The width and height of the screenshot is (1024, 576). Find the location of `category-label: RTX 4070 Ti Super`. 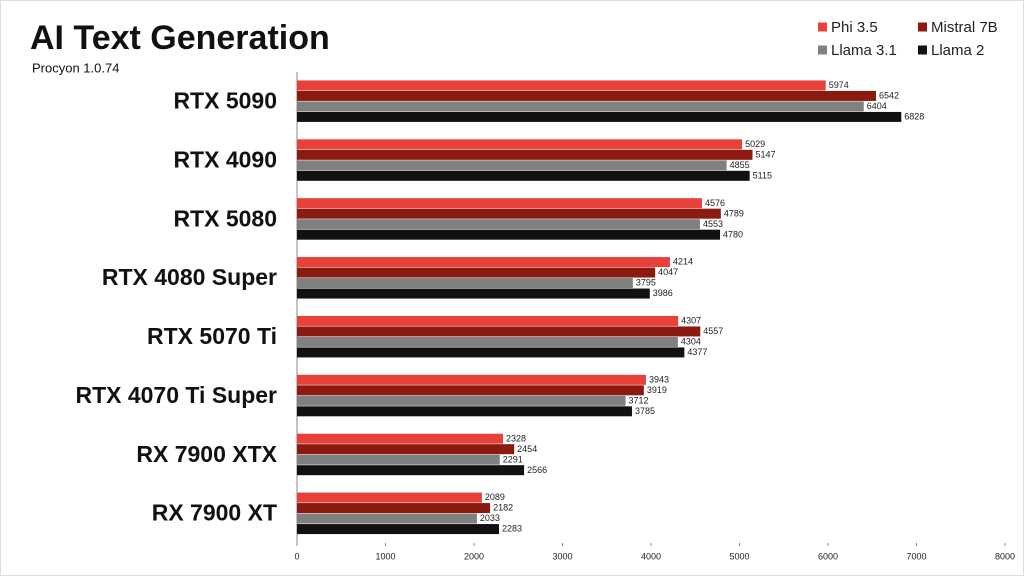

category-label: RTX 4070 Ti Super is located at coordinates (176, 395).